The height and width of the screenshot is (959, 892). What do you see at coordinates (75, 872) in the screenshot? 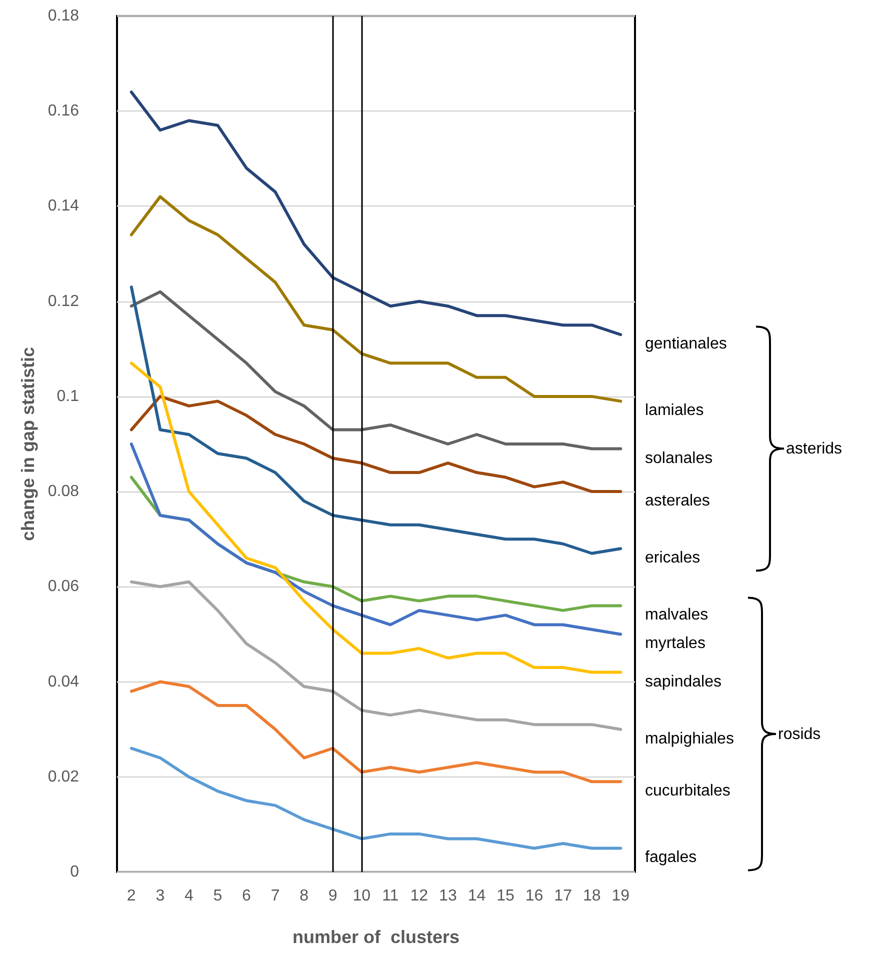
I see `y-tick-label: 0` at bounding box center [75, 872].